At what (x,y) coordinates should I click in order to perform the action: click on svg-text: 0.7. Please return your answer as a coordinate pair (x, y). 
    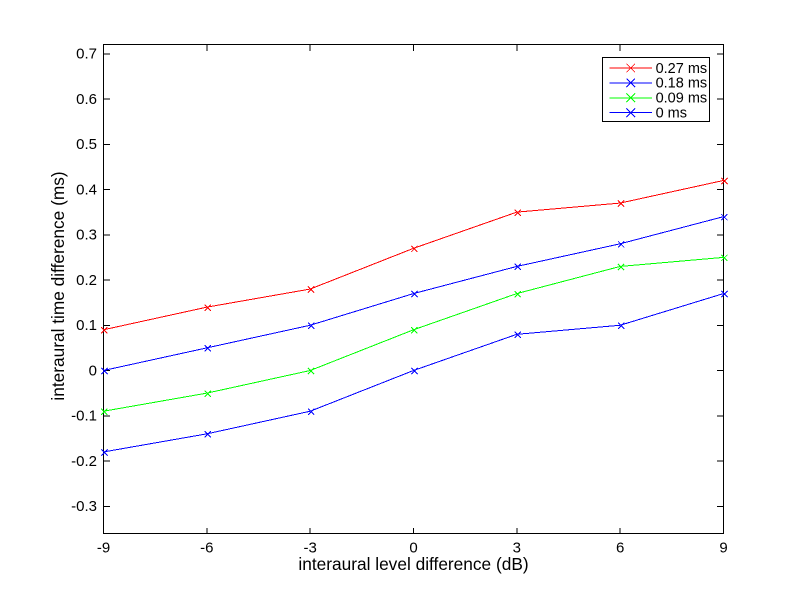
    Looking at the image, I should click on (86, 54).